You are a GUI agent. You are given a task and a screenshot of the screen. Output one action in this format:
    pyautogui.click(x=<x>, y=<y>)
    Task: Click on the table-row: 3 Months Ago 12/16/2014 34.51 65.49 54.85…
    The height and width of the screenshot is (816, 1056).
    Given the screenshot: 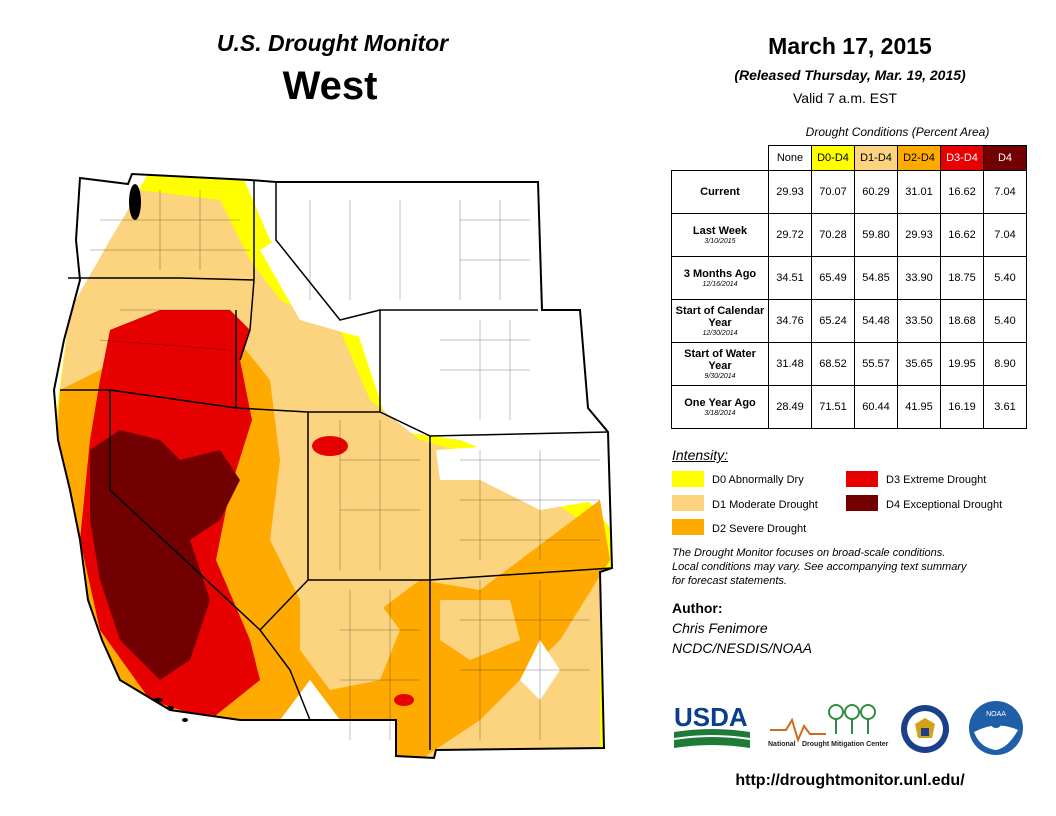 What is the action you would take?
    pyautogui.click(x=849, y=278)
    